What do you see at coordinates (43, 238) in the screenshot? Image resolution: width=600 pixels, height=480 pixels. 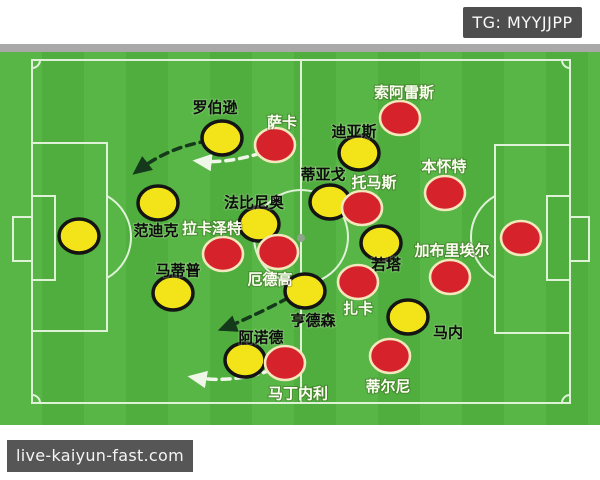 I see `left-six-yard-box` at bounding box center [43, 238].